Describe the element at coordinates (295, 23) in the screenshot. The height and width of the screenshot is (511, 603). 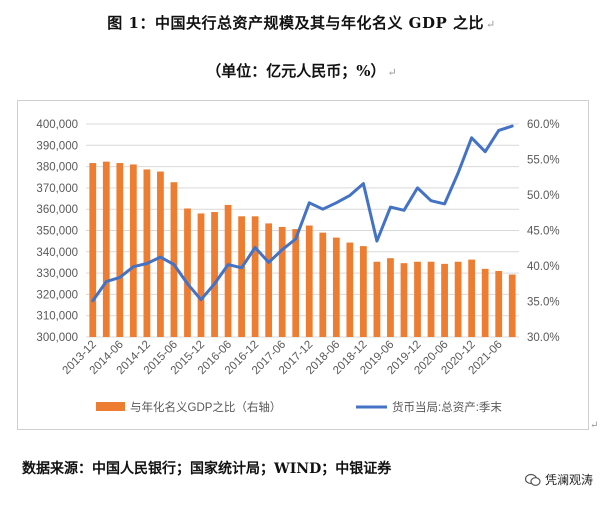
I see `chart-title-text: 图 1：中国央行总资产规模及其与年化名义 GDP 之比` at that location.